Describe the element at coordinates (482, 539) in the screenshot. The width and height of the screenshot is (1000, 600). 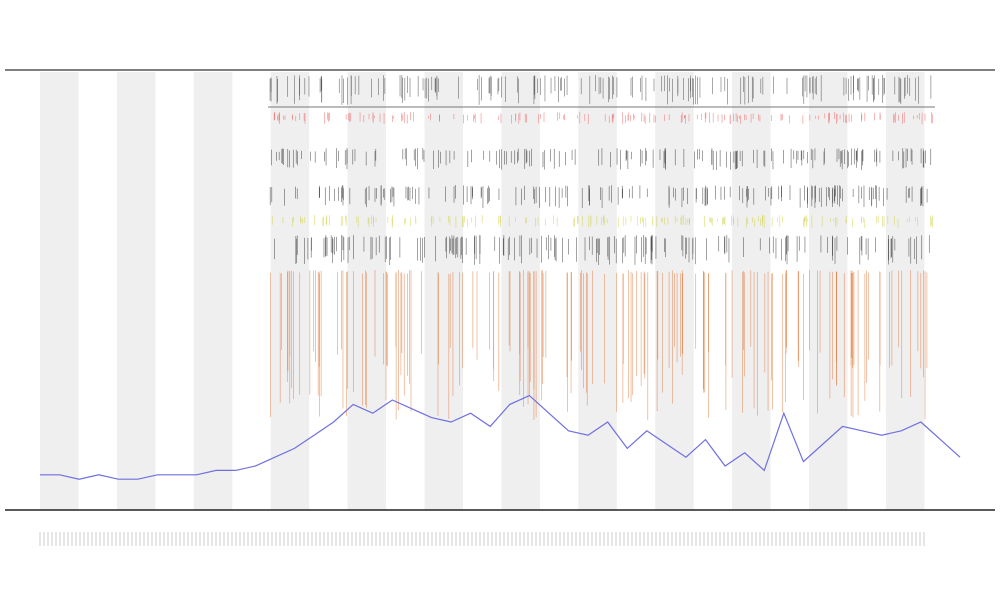
I see `x-tick-labels` at that location.